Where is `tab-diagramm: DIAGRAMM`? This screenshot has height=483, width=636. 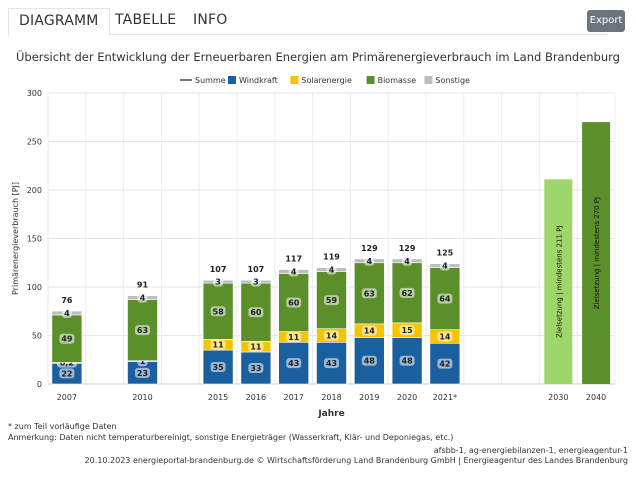 tab-diagramm: DIAGRAMM is located at coordinates (59, 22).